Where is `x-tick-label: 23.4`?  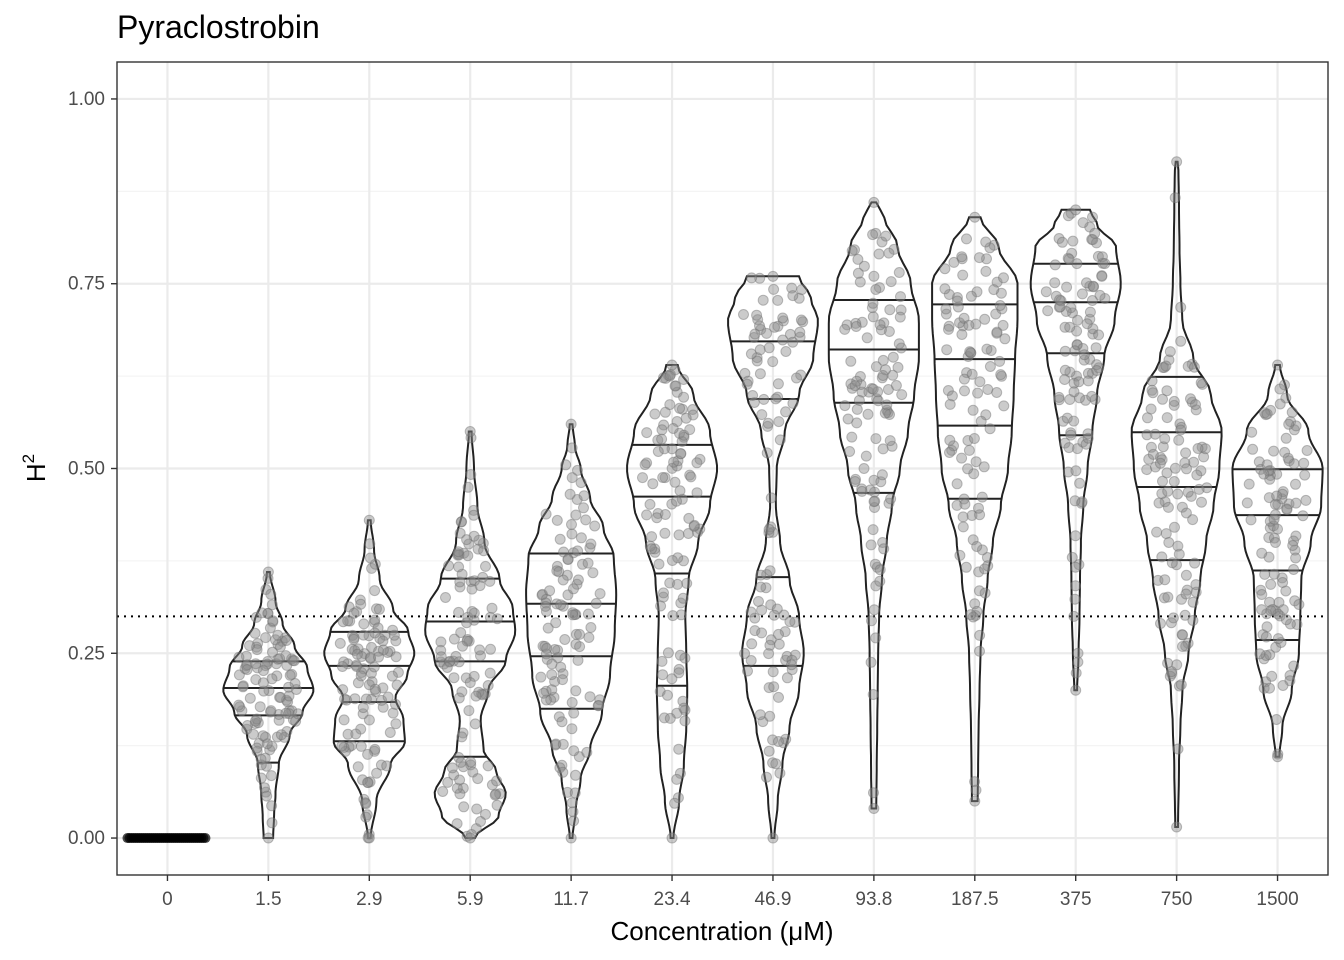 x-tick-label: 23.4 is located at coordinates (672, 899).